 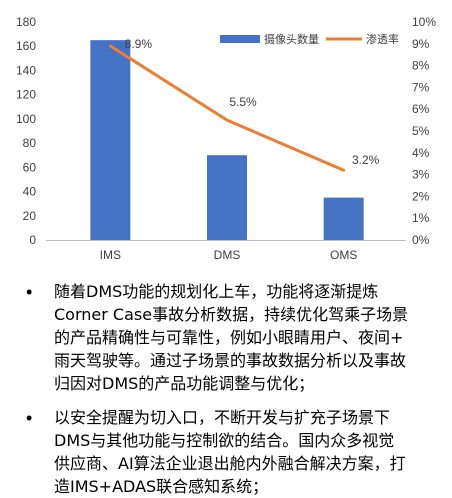 I want to click on left-axis-tick-label: 120, so click(x=26, y=95).